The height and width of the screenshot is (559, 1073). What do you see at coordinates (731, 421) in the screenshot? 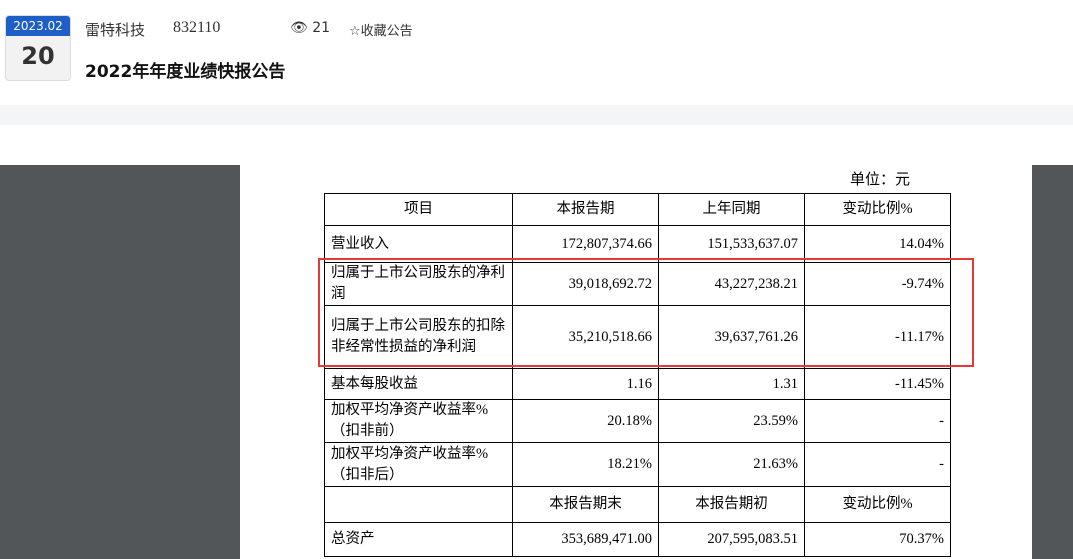
I see `table-cell: 23.59%` at bounding box center [731, 421].